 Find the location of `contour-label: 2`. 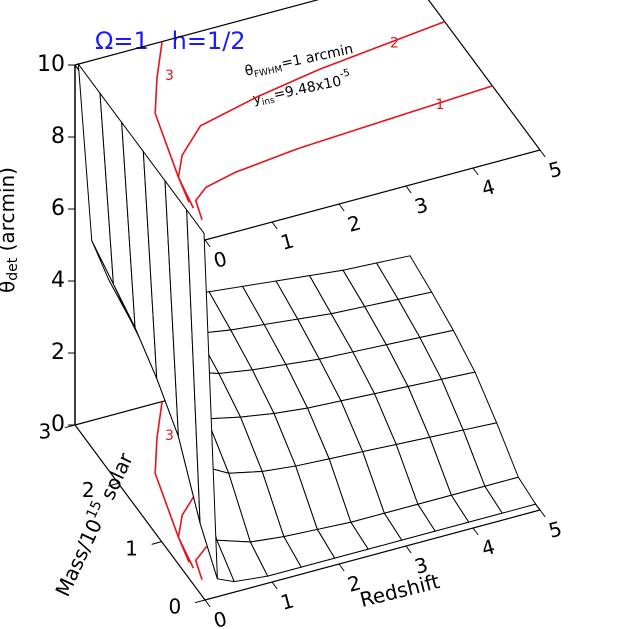

contour-label: 2 is located at coordinates (394, 44).